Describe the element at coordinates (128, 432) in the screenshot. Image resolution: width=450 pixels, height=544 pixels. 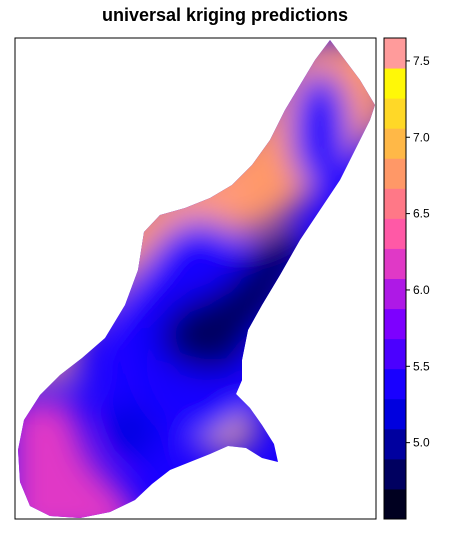
I see `zone-low-lower-left` at that location.